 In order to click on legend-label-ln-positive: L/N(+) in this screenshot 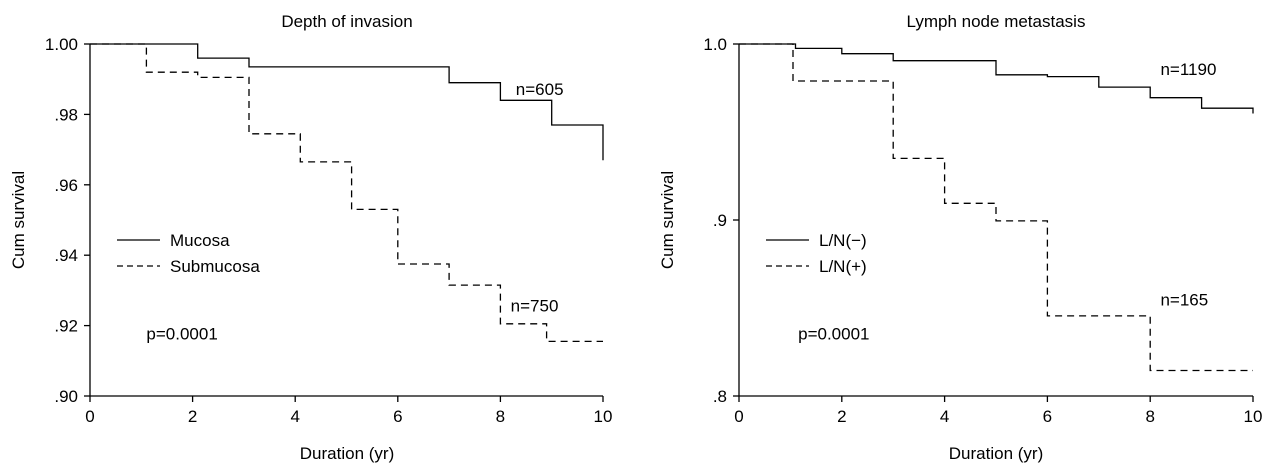, I will do `click(843, 266)`.